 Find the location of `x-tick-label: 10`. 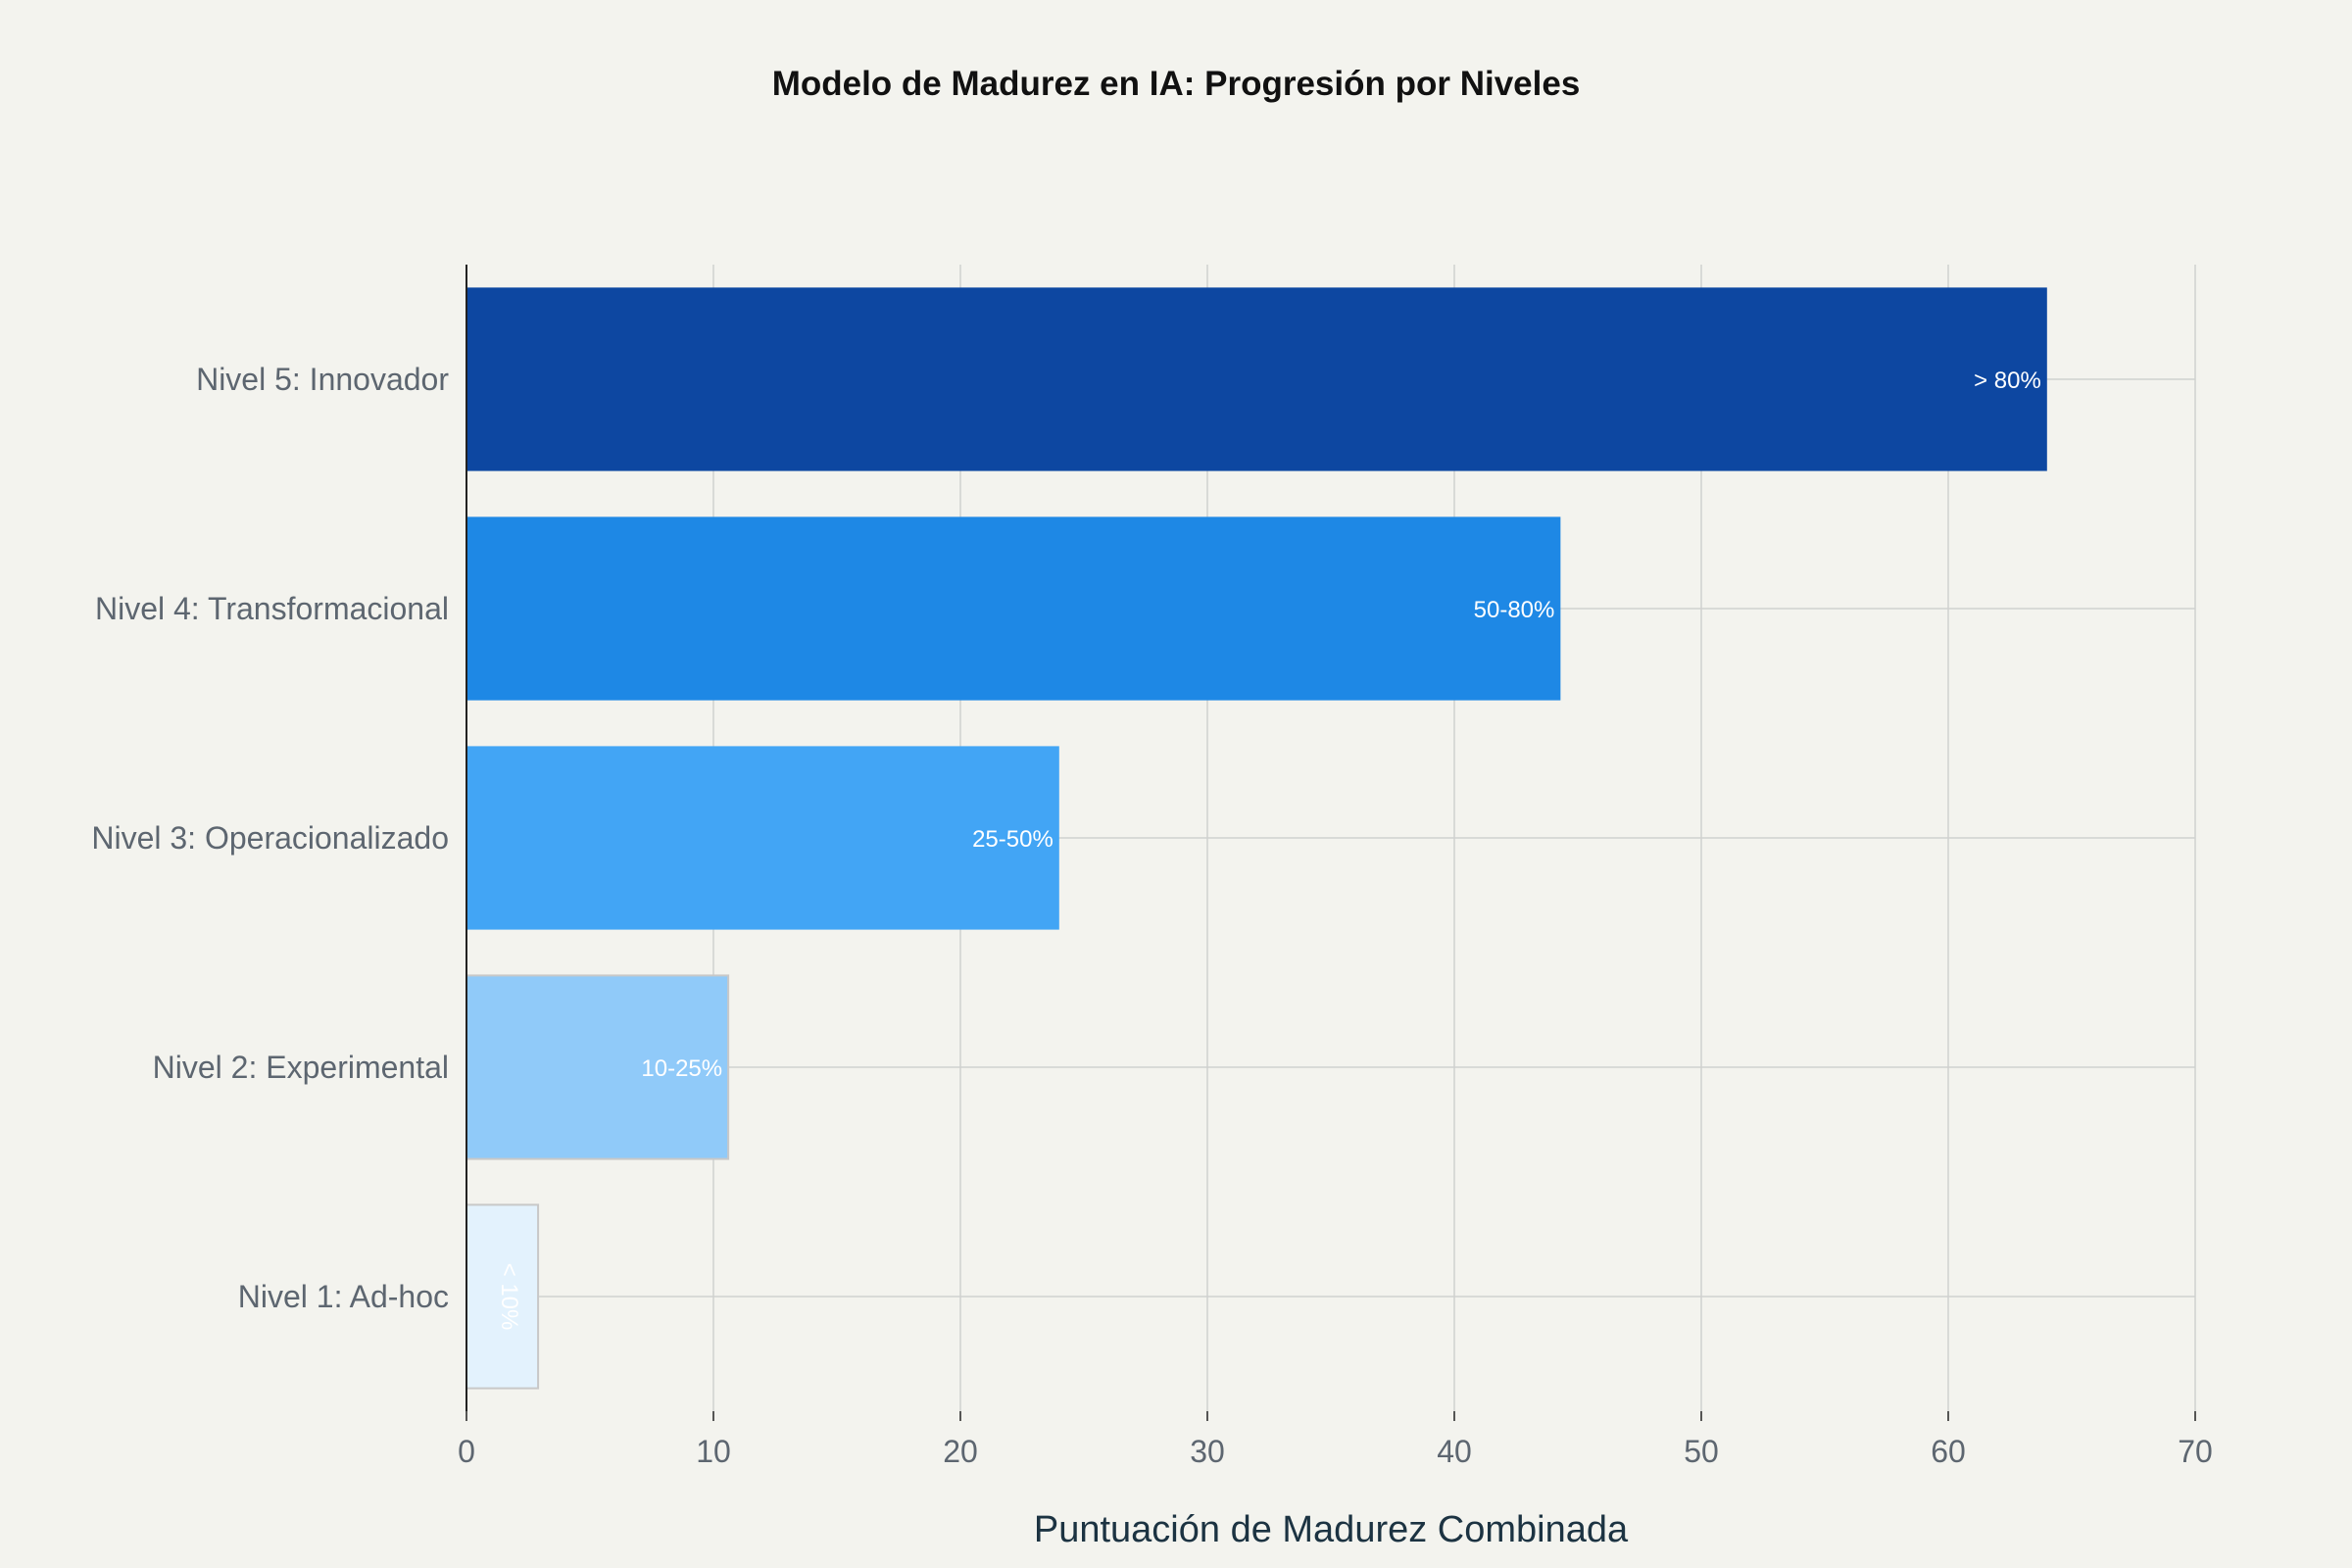

x-tick-label: 10 is located at coordinates (713, 1451).